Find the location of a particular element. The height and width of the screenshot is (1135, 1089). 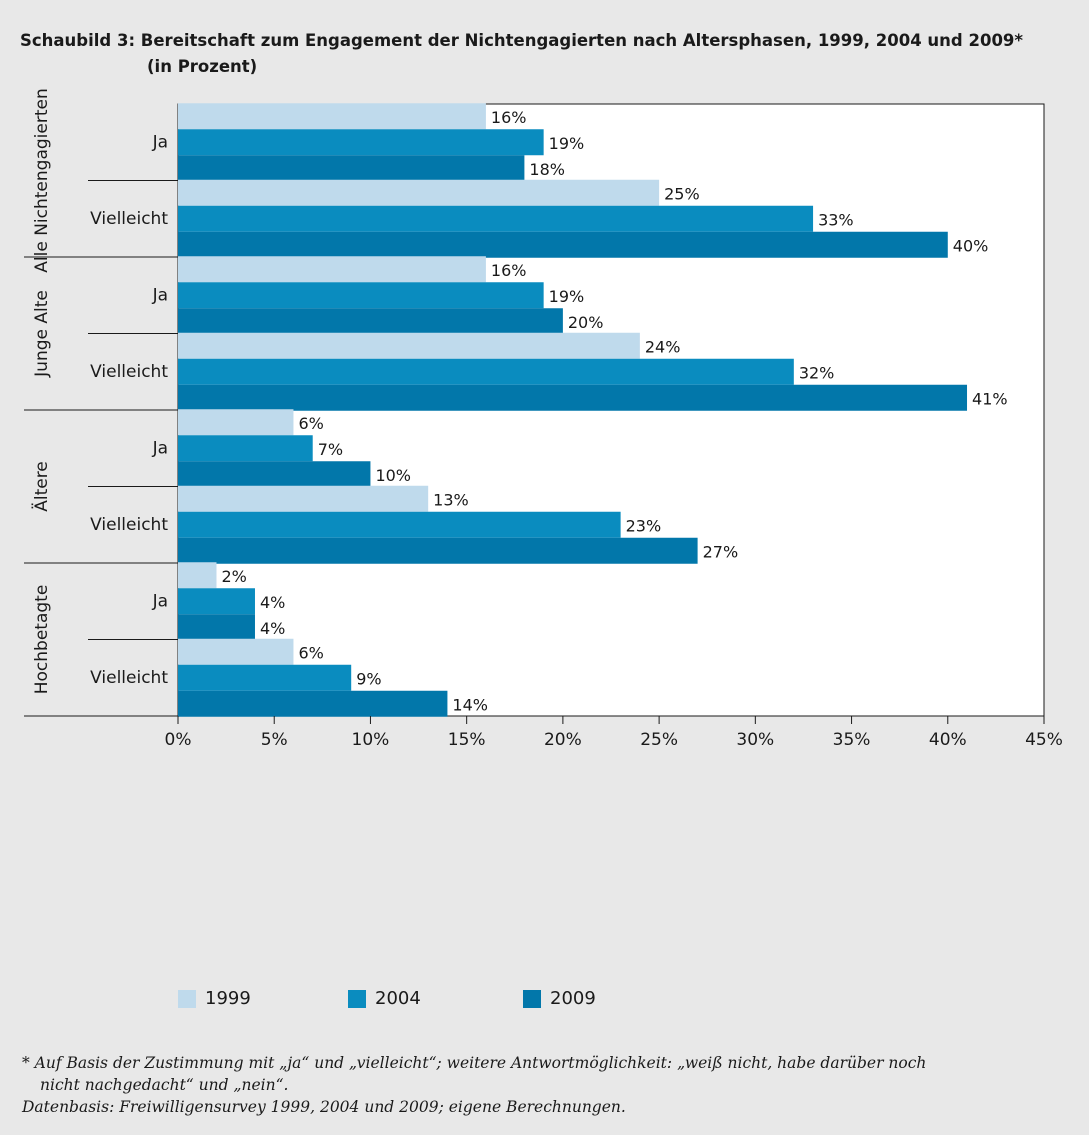

data-label: 7% is located at coordinates (330, 449).